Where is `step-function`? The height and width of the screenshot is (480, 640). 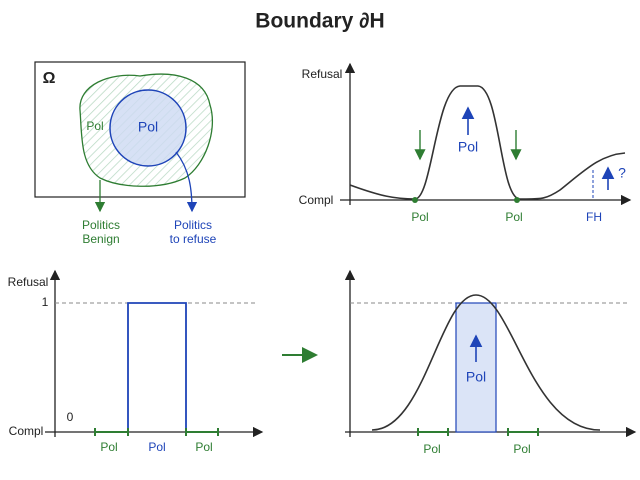 step-function is located at coordinates (157, 367).